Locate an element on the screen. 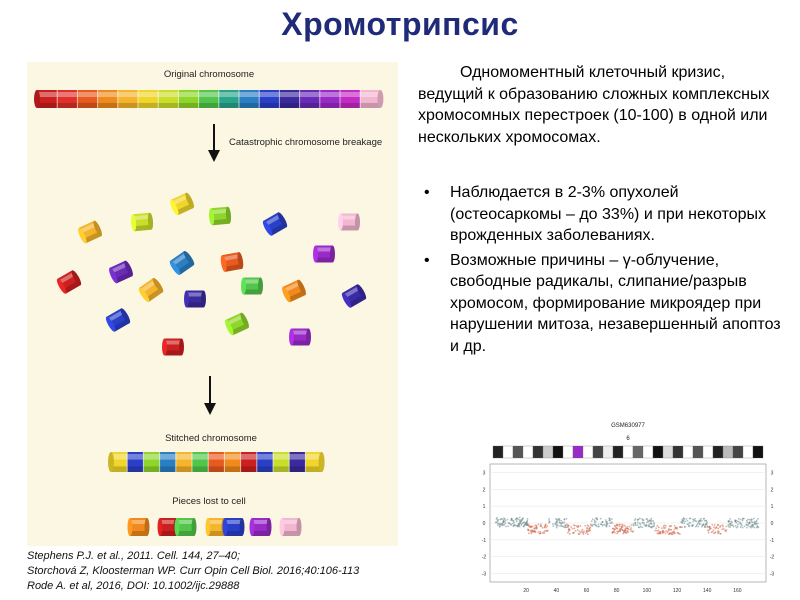 This screenshot has width=800, height=600. y-tick-label: 3 is located at coordinates (484, 473).